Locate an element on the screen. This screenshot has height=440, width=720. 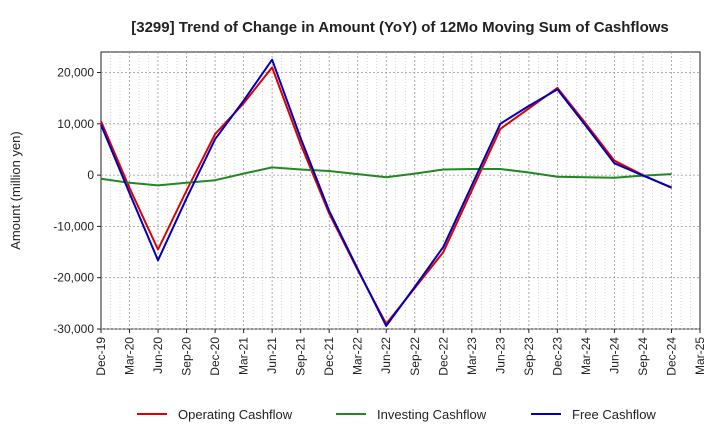
y-tick-label: 20,000 is located at coordinates (75, 73).